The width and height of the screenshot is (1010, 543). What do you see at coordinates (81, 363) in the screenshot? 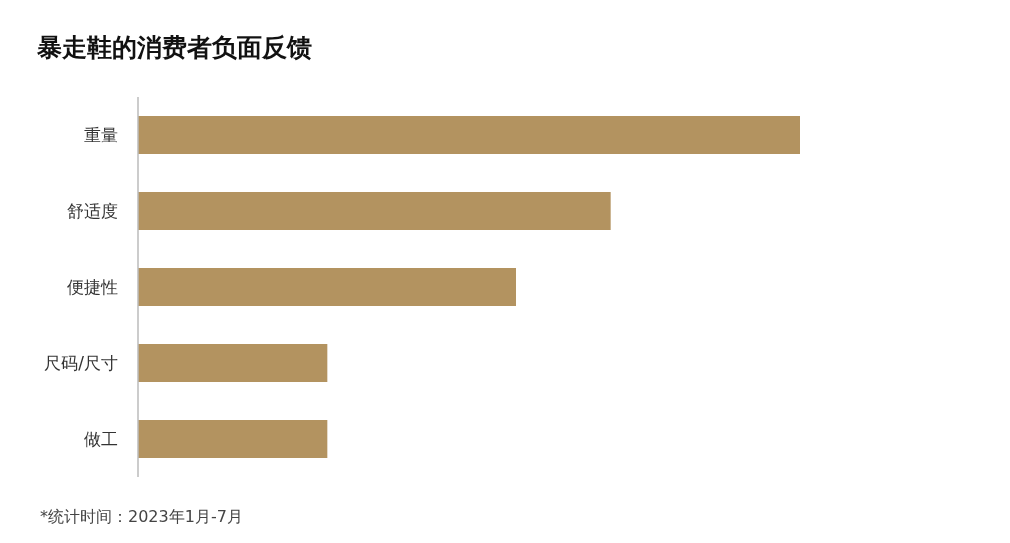
I see `y-tick-label: 尺码/尺寸` at bounding box center [81, 363].